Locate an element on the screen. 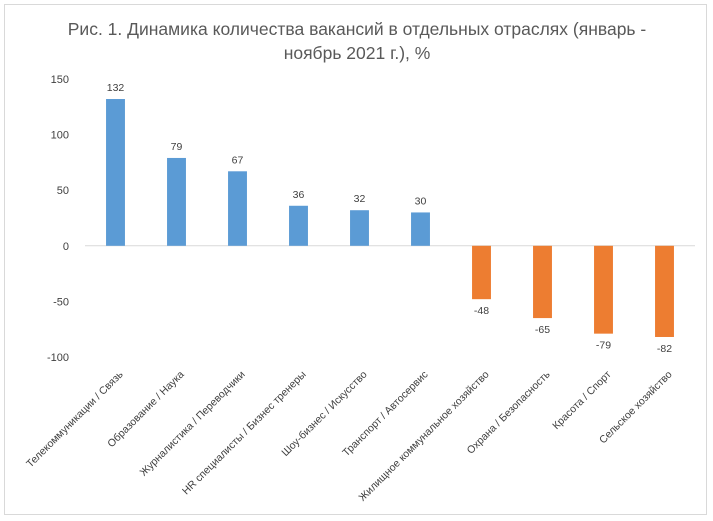  category-label: Телекоммуникации / Связь is located at coordinates (75, 419).